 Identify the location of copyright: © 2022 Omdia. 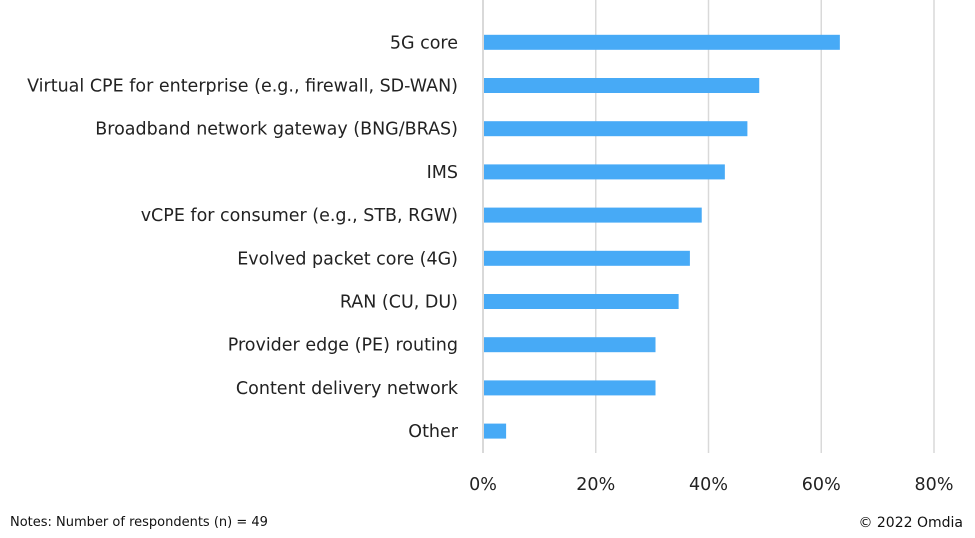
(910, 523).